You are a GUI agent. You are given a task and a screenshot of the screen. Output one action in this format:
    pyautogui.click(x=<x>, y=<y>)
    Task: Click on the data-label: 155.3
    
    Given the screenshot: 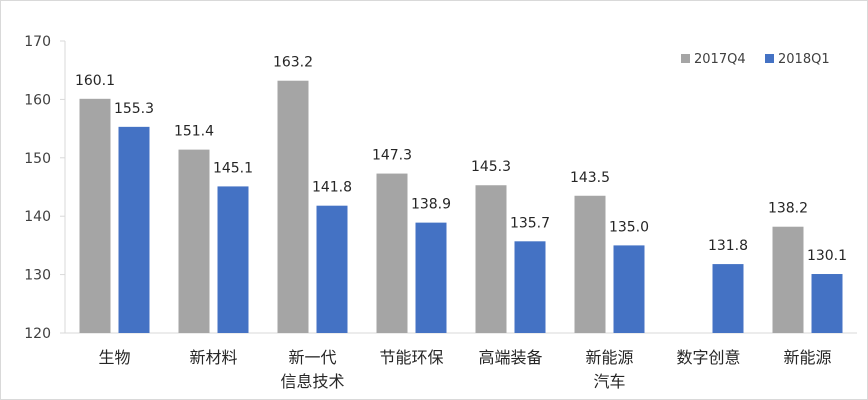 What is the action you would take?
    pyautogui.click(x=134, y=109)
    